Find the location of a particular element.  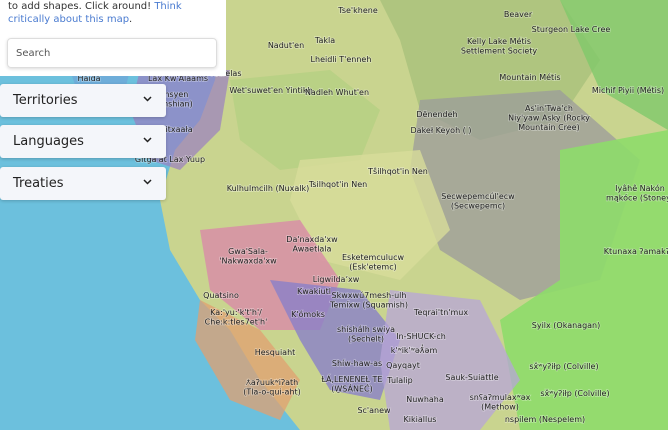

menu-button: Territories is located at coordinates (83, 100).